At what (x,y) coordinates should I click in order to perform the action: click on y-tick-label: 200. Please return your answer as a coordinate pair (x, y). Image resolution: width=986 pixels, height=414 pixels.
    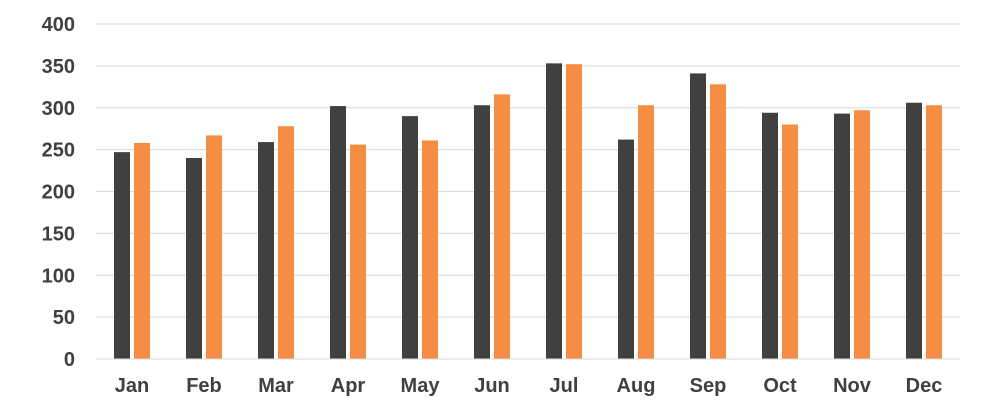
    Looking at the image, I should click on (58, 193).